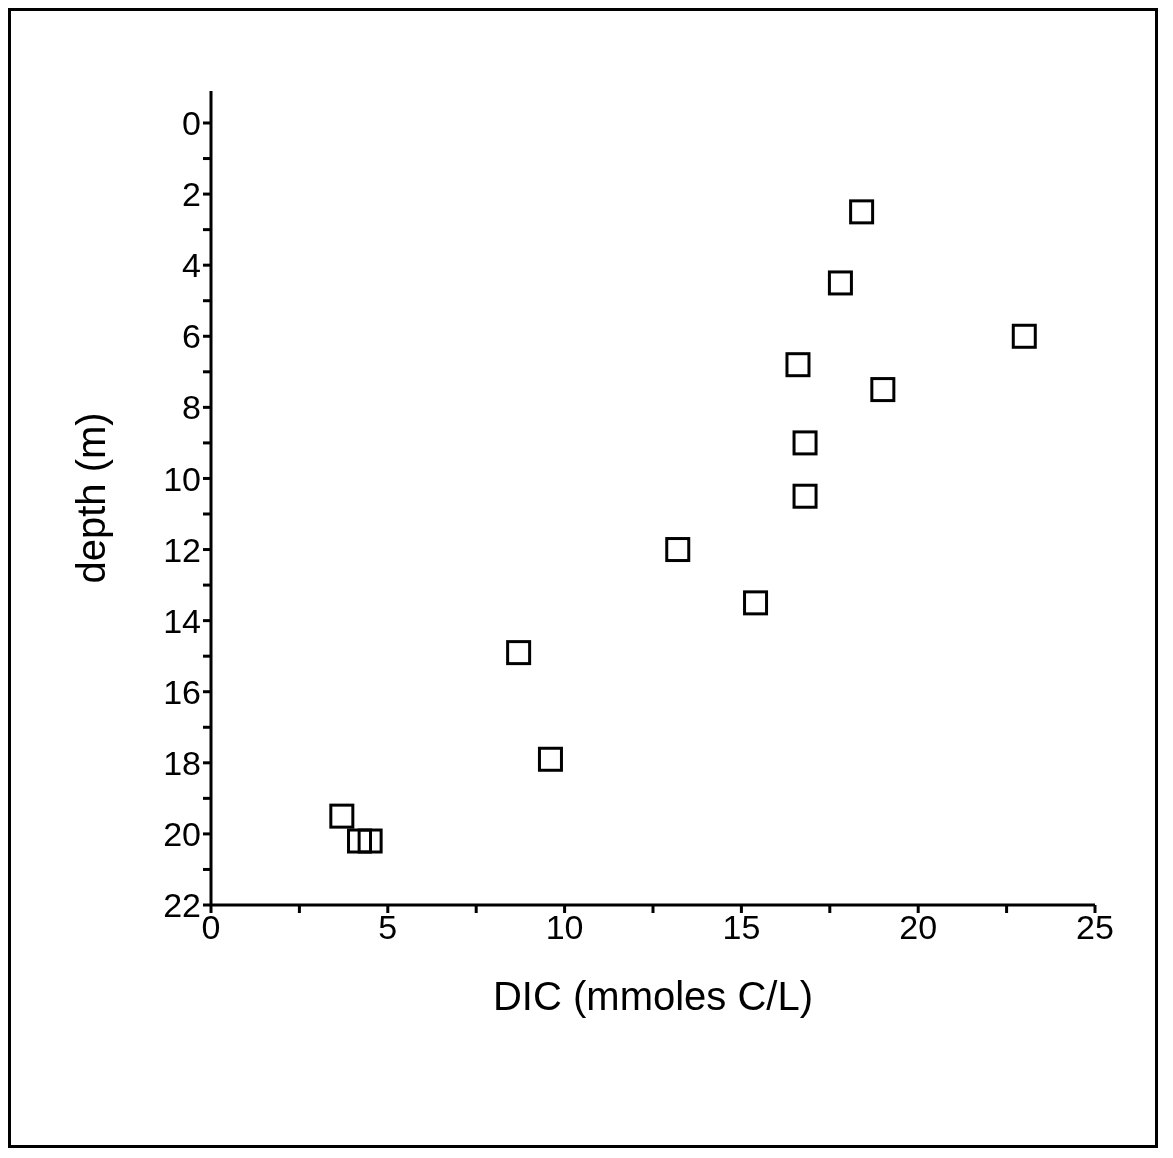 This screenshot has width=1173, height=1158. Describe the element at coordinates (741, 927) in the screenshot. I see `x-tick-label: 15` at that location.